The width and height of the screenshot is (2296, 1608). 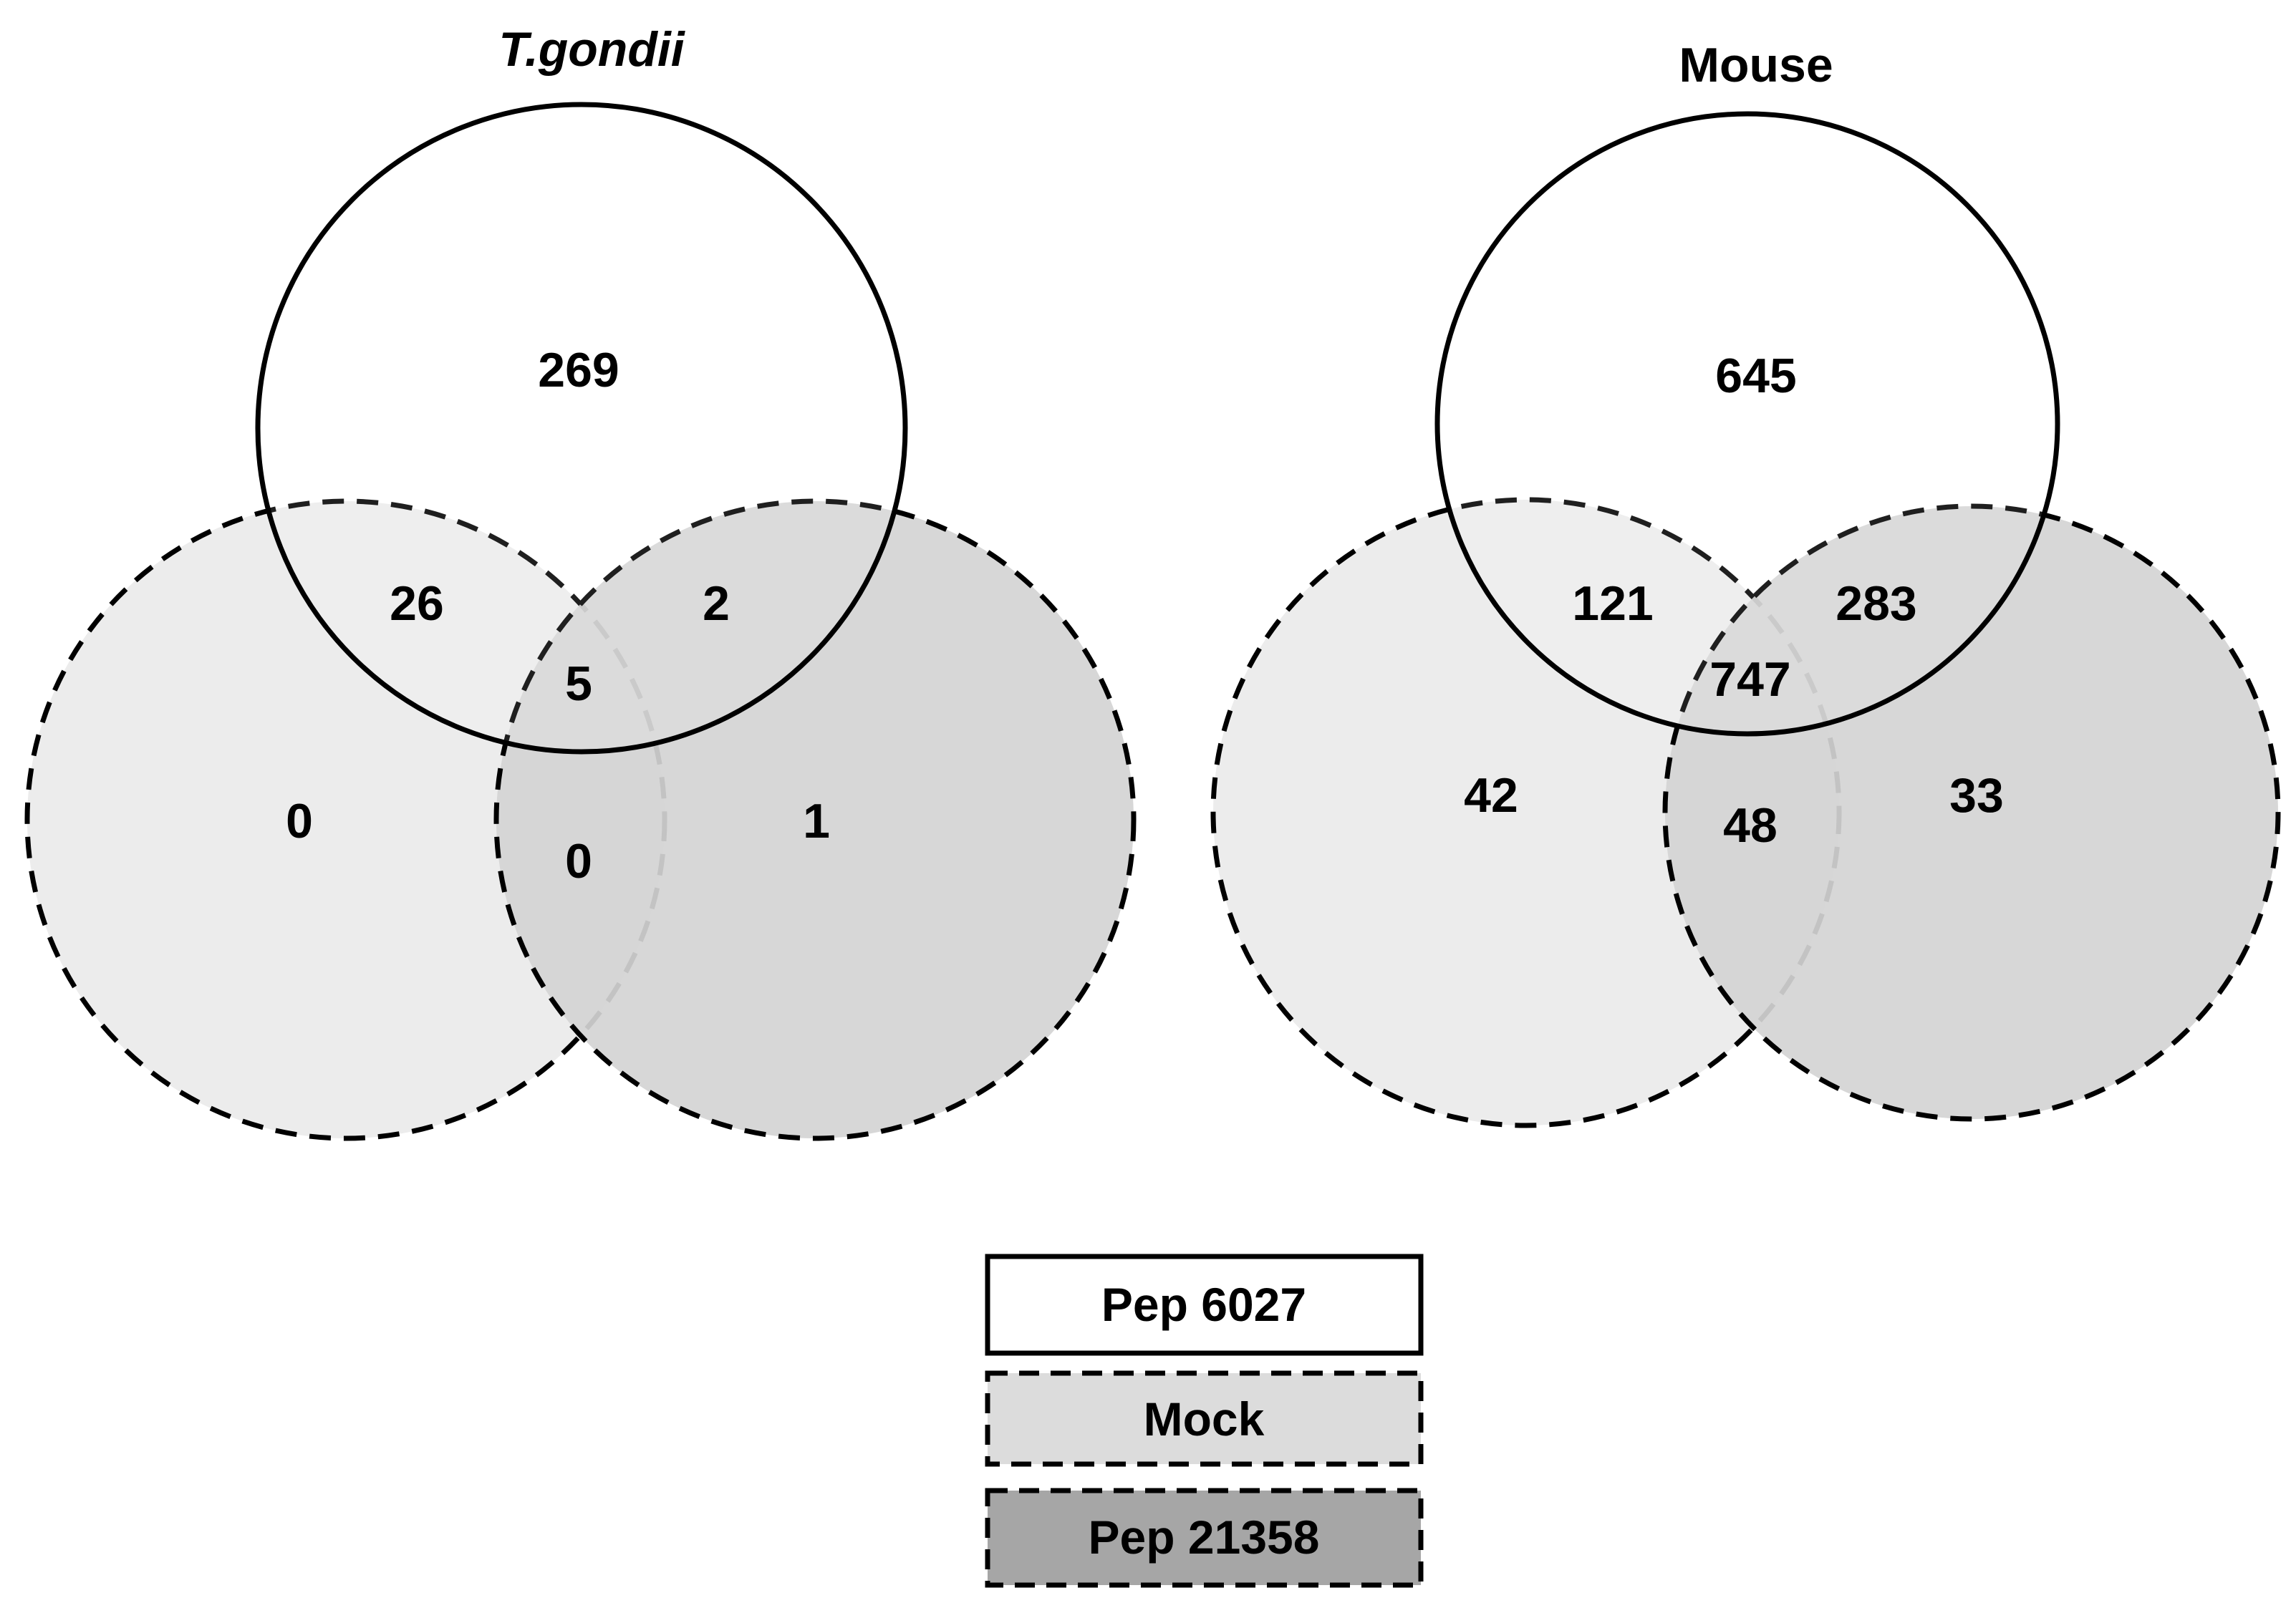 I want to click on count-pep6027-pep21358-tgondii: 2, so click(x=716, y=603).